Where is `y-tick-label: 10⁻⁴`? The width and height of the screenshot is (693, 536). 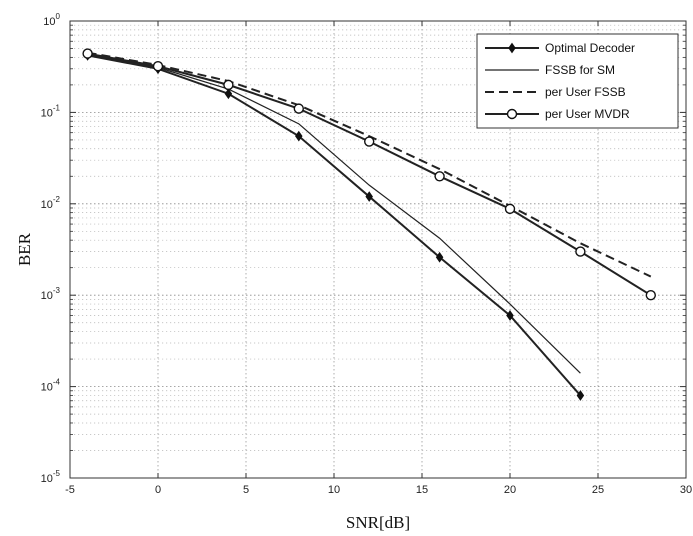 y-tick-label: 10⁻⁴ is located at coordinates (51, 386).